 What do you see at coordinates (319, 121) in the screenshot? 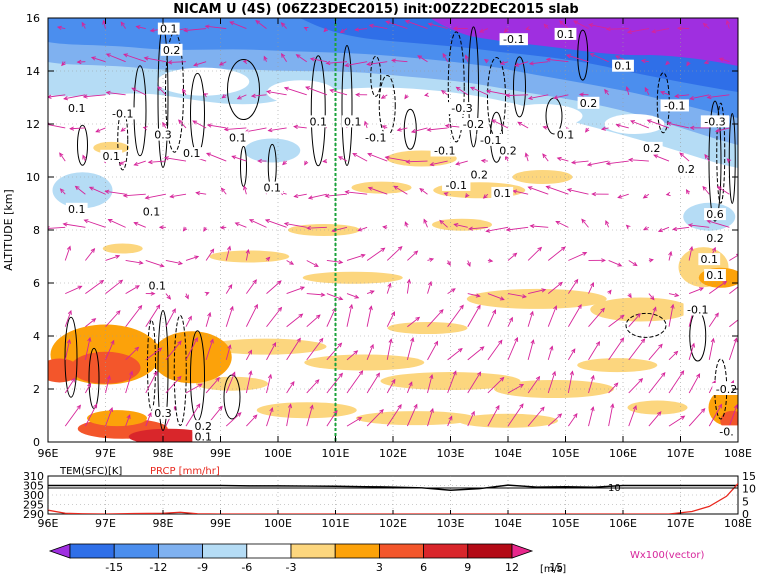
I see `contour-label: 0.1` at bounding box center [319, 121].